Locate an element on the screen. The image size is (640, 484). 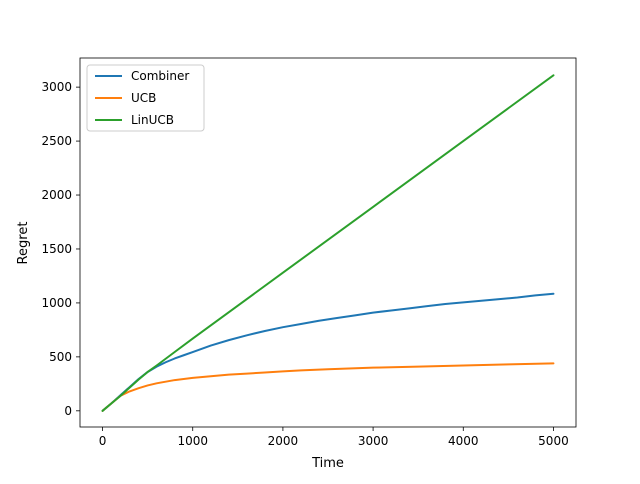
x-tick-label: 4000 is located at coordinates (463, 441).